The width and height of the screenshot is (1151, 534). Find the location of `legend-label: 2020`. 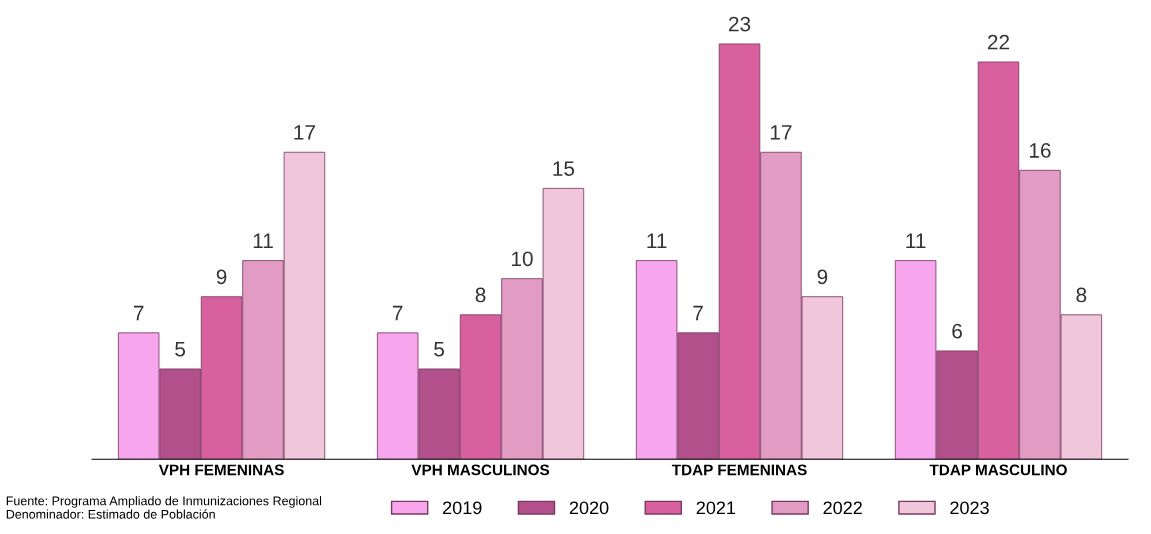

legend-label: 2020 is located at coordinates (589, 508).